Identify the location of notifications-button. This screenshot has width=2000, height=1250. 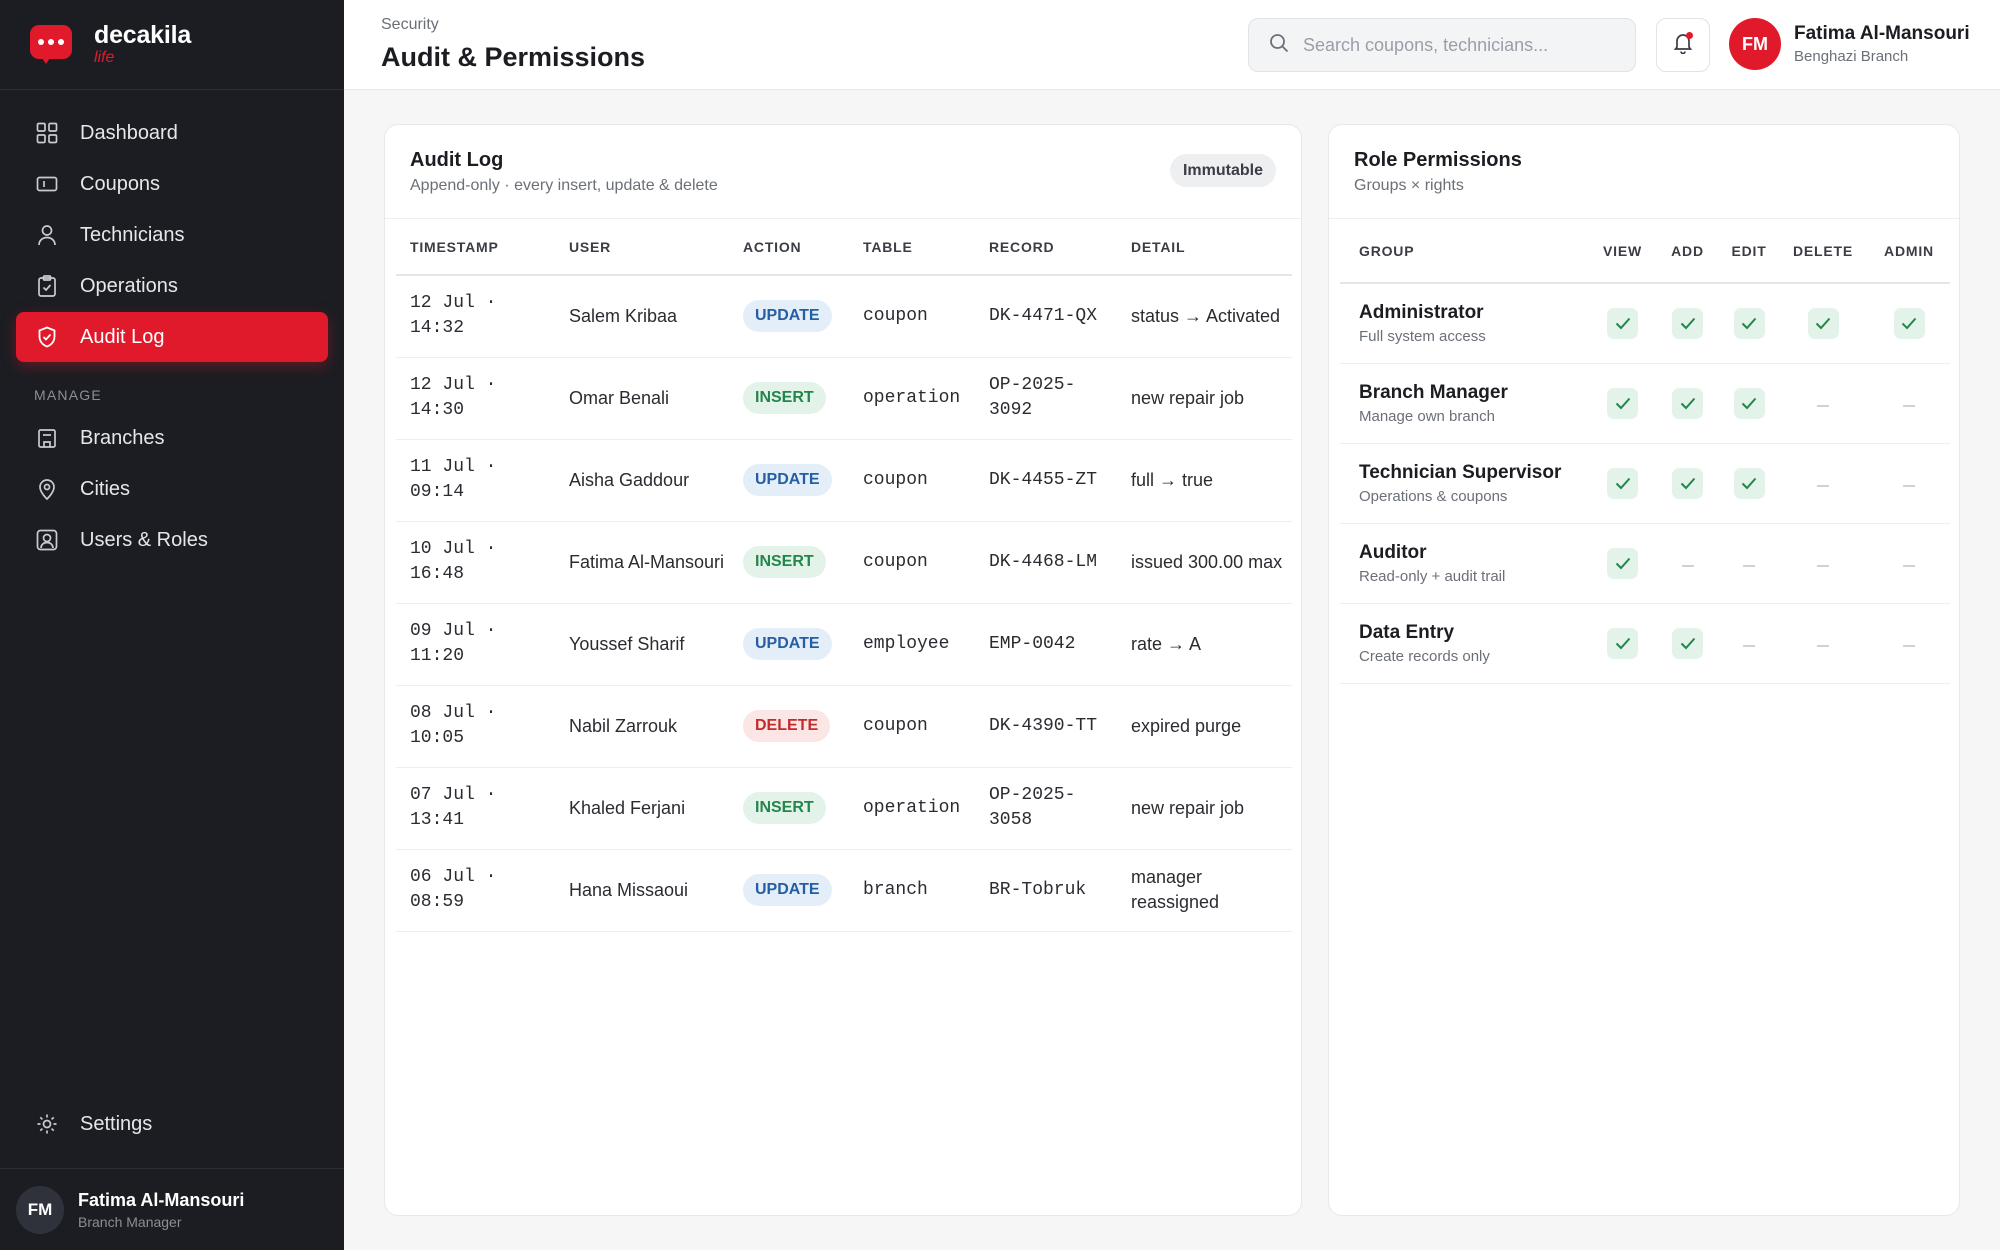
(1683, 45).